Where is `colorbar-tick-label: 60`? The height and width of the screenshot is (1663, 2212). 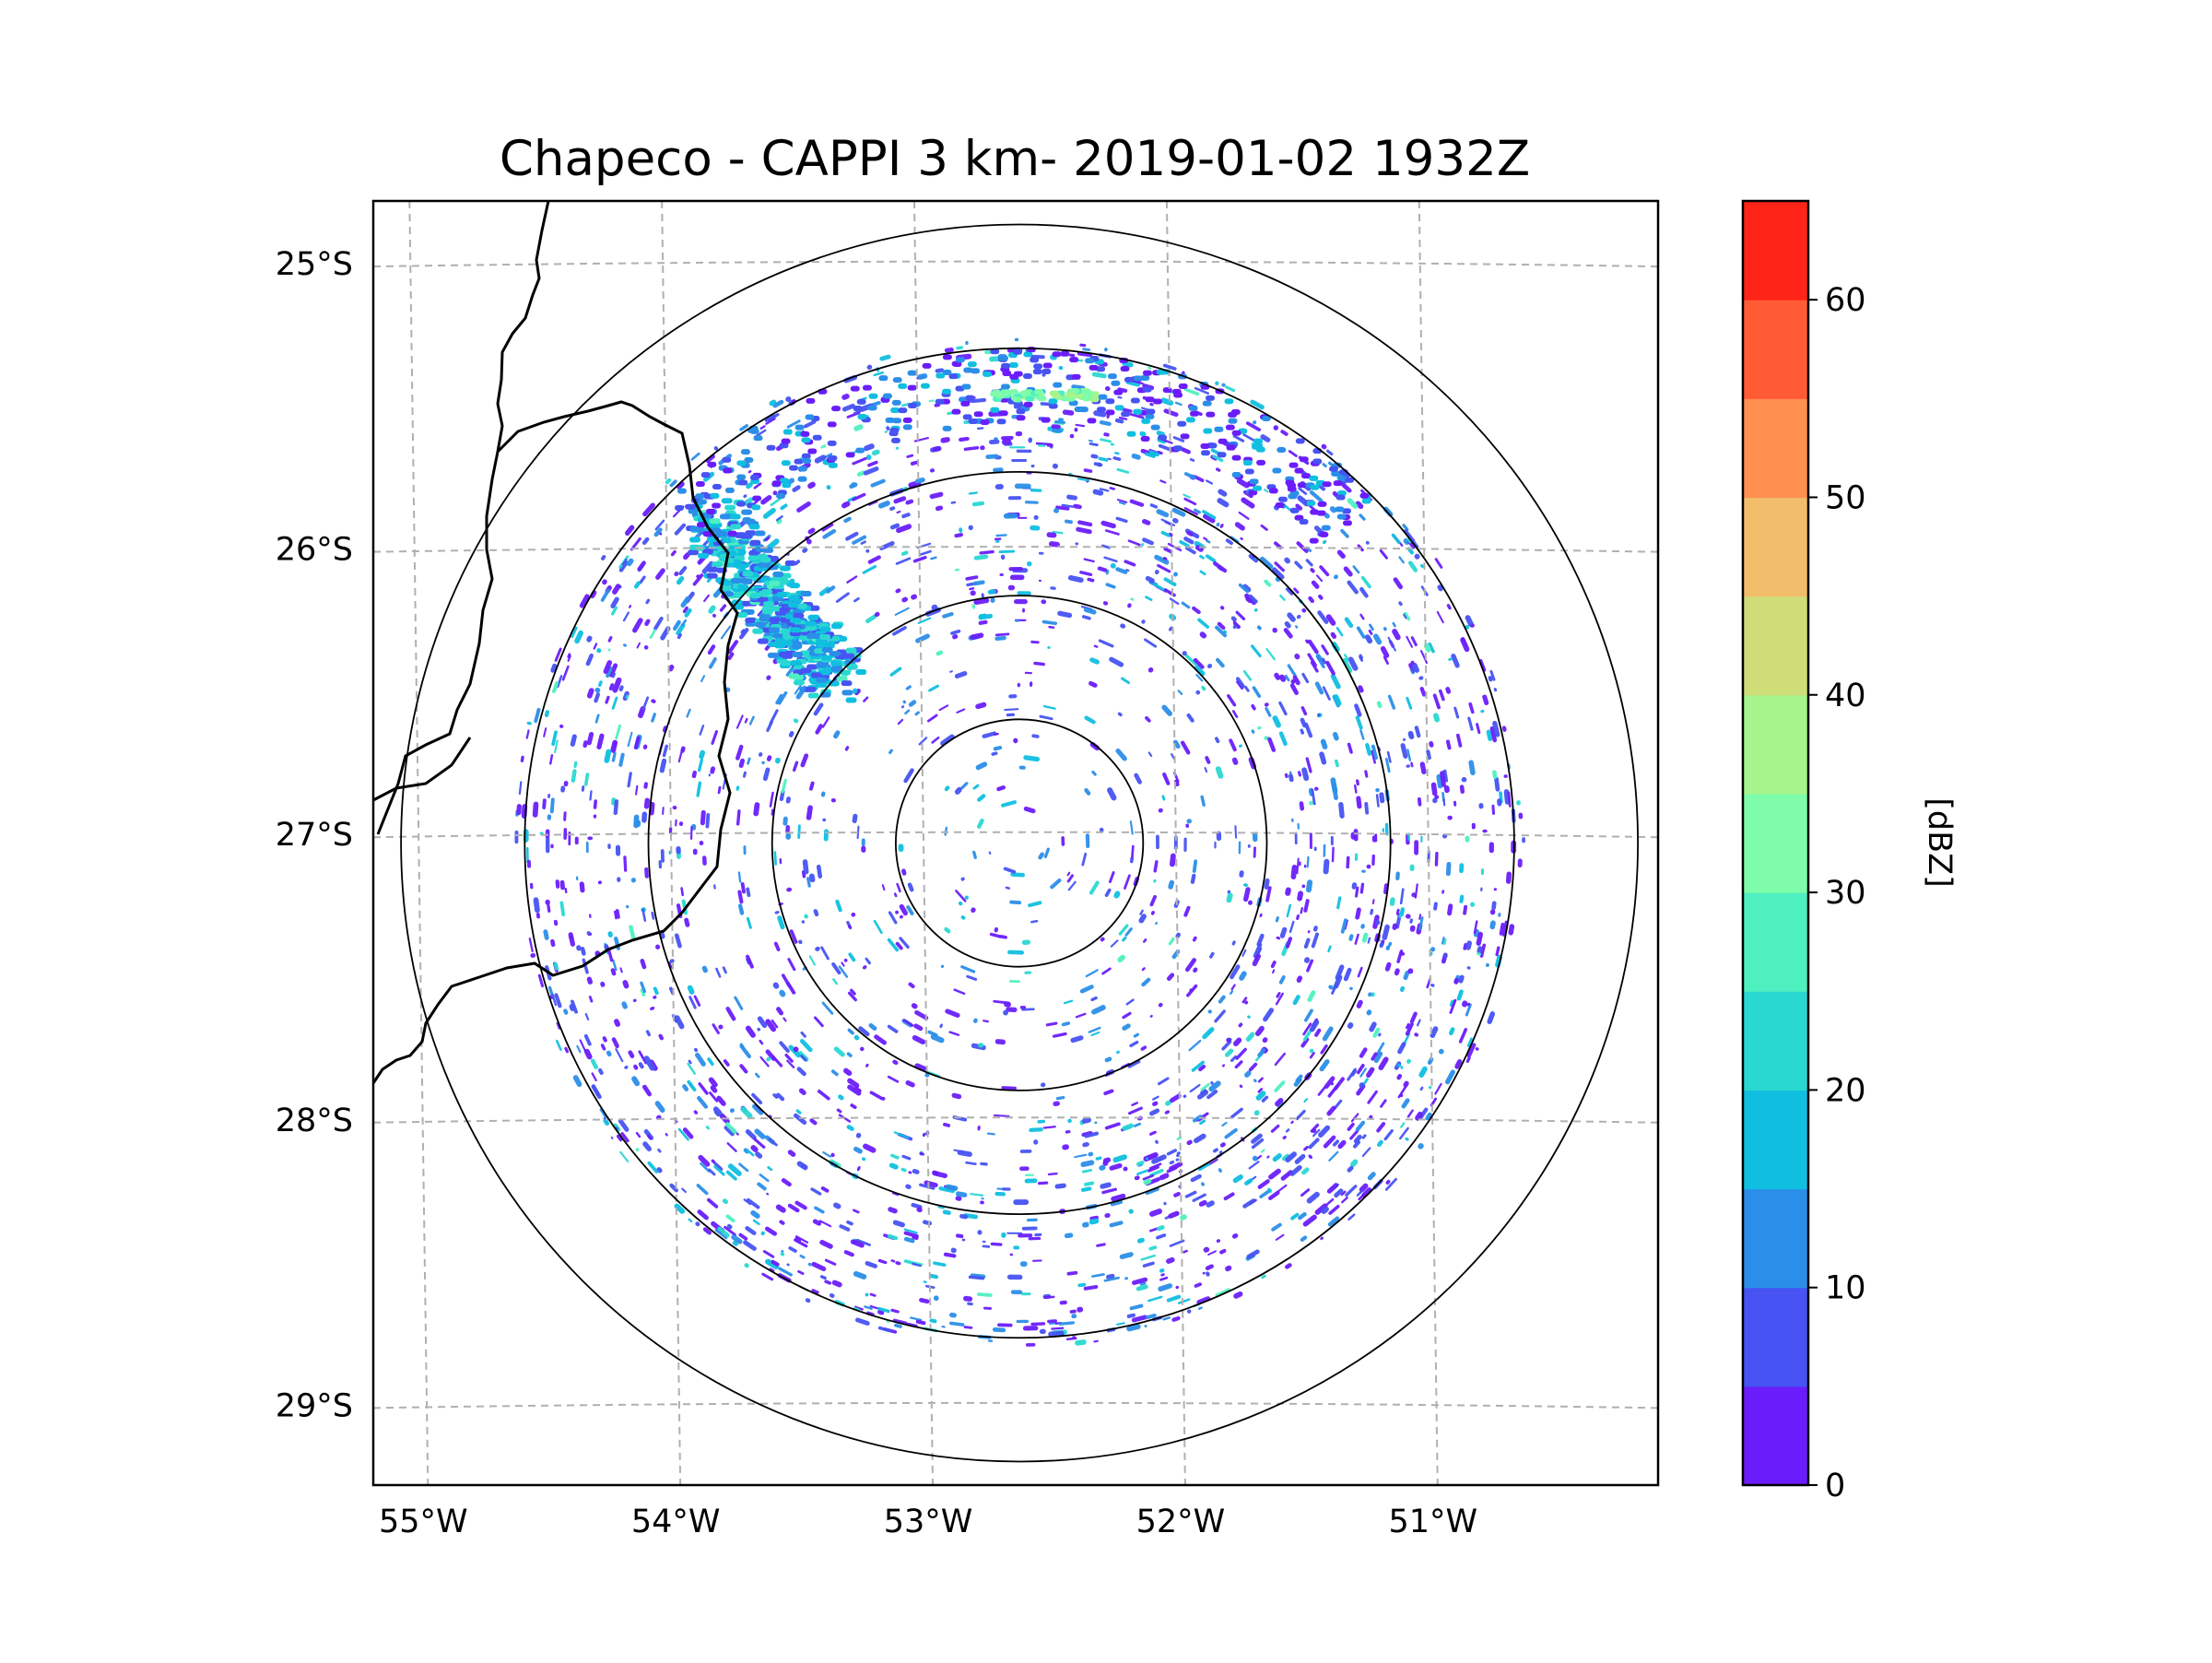 colorbar-tick-label: 60 is located at coordinates (1845, 300).